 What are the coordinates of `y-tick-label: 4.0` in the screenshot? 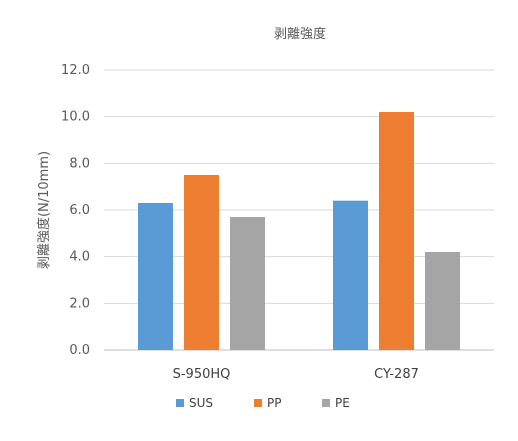 It's located at (79, 257).